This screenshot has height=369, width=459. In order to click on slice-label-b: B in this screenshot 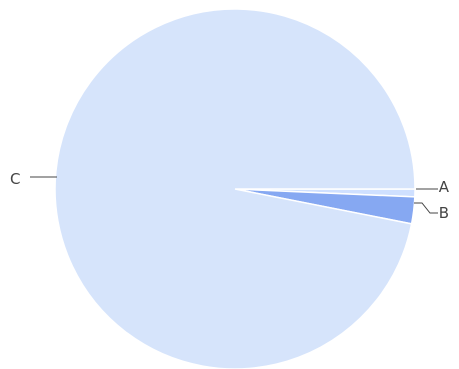, I will do `click(444, 213)`.